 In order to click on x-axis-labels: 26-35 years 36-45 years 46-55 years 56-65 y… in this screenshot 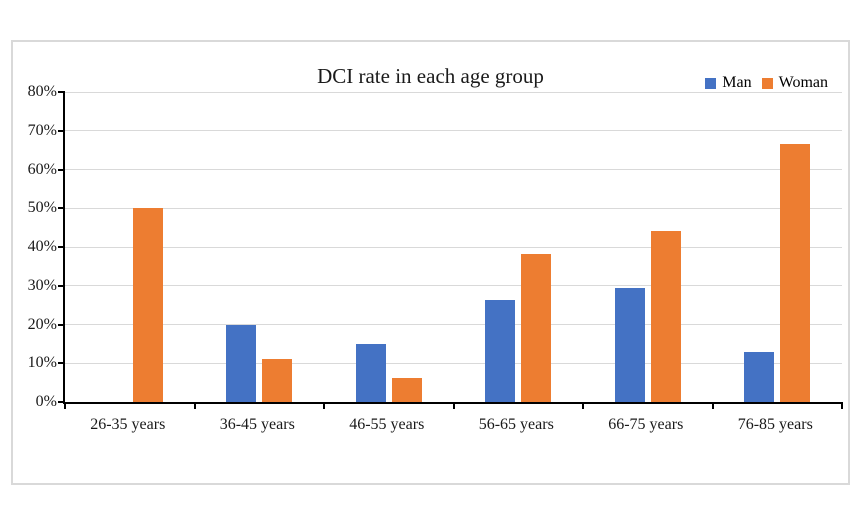, I will do `click(451, 426)`.